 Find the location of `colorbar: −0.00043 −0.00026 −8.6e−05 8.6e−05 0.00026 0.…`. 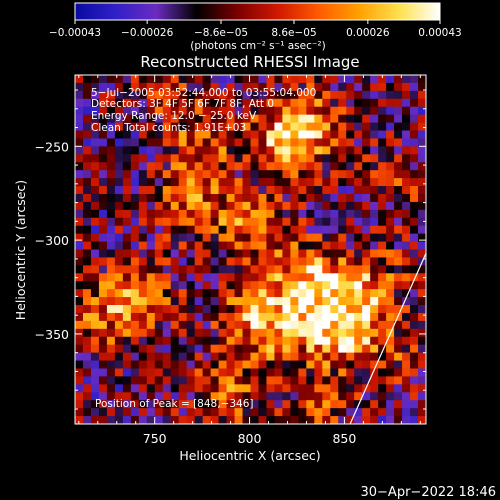

colorbar: −0.00043 −0.00026 −8.6e−05 8.6e−05 0.00026 0.… is located at coordinates (255, 27).